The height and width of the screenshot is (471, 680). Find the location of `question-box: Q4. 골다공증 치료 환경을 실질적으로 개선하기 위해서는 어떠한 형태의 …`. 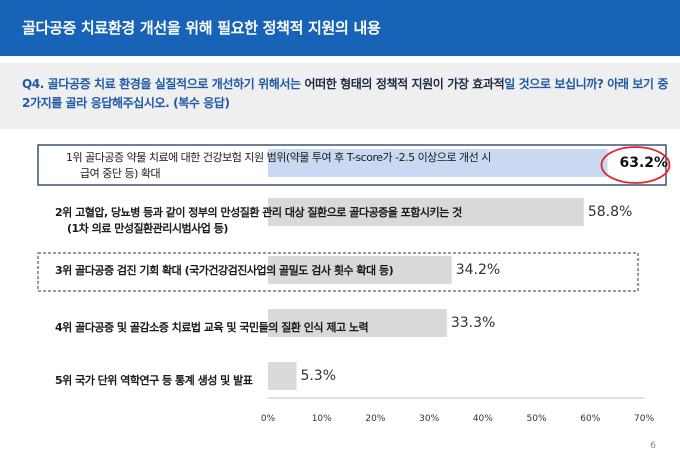

question-box: Q4. 골다공증 치료 환경을 실질적으로 개선하기 위해서는 어떠한 형태의 … is located at coordinates (340, 96).